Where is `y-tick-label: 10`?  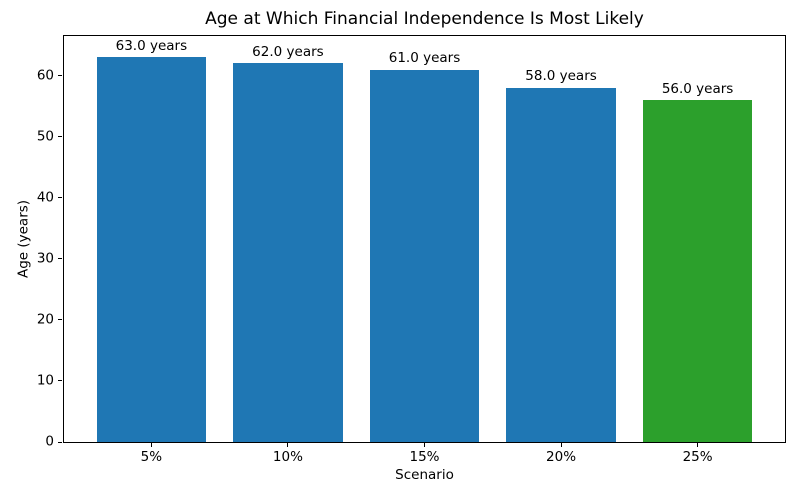 y-tick-label: 10 is located at coordinates (45, 380).